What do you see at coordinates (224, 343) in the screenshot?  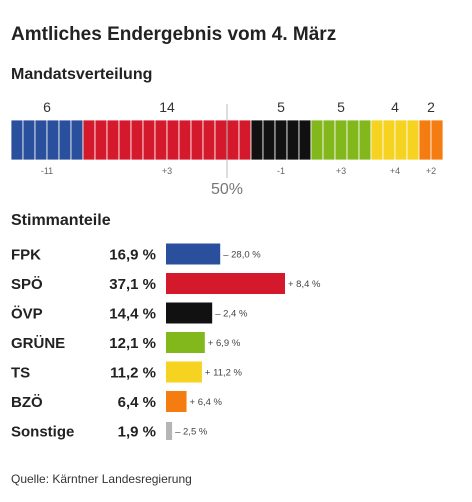 I see `vote-change-grüne: + 6,9 %` at bounding box center [224, 343].